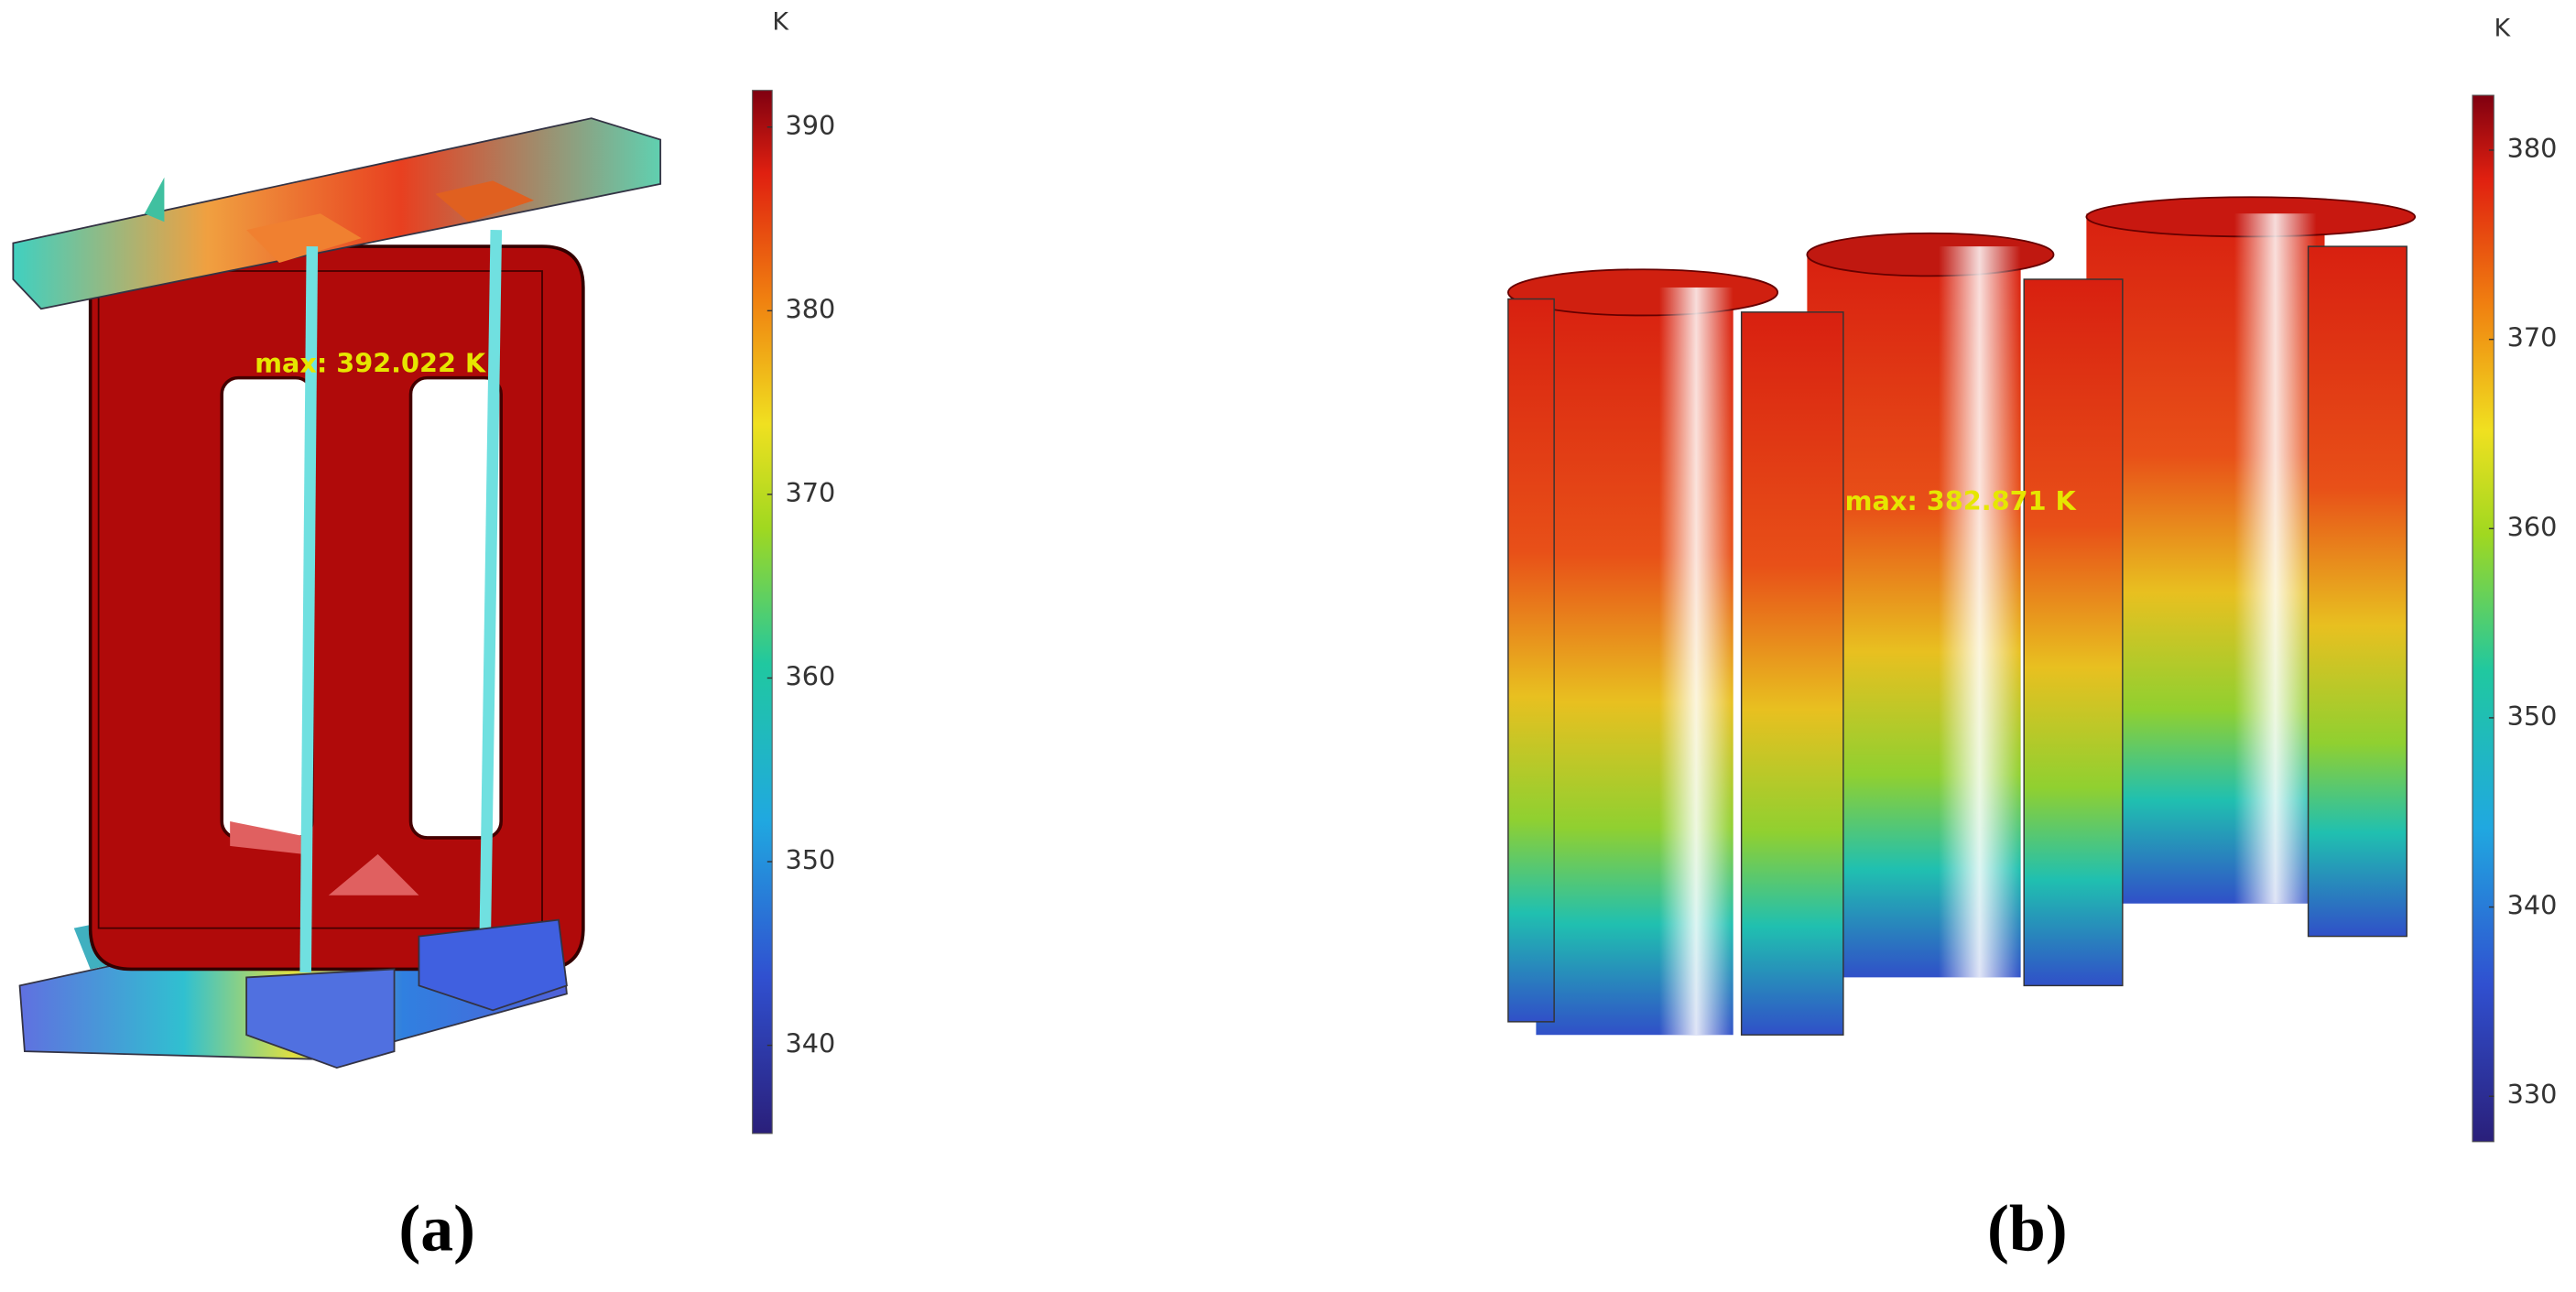 Image resolution: width=2576 pixels, height=1292 pixels. Describe the element at coordinates (1961, 500) in the screenshot. I see `max-annotation: max: 382.871 K` at that location.